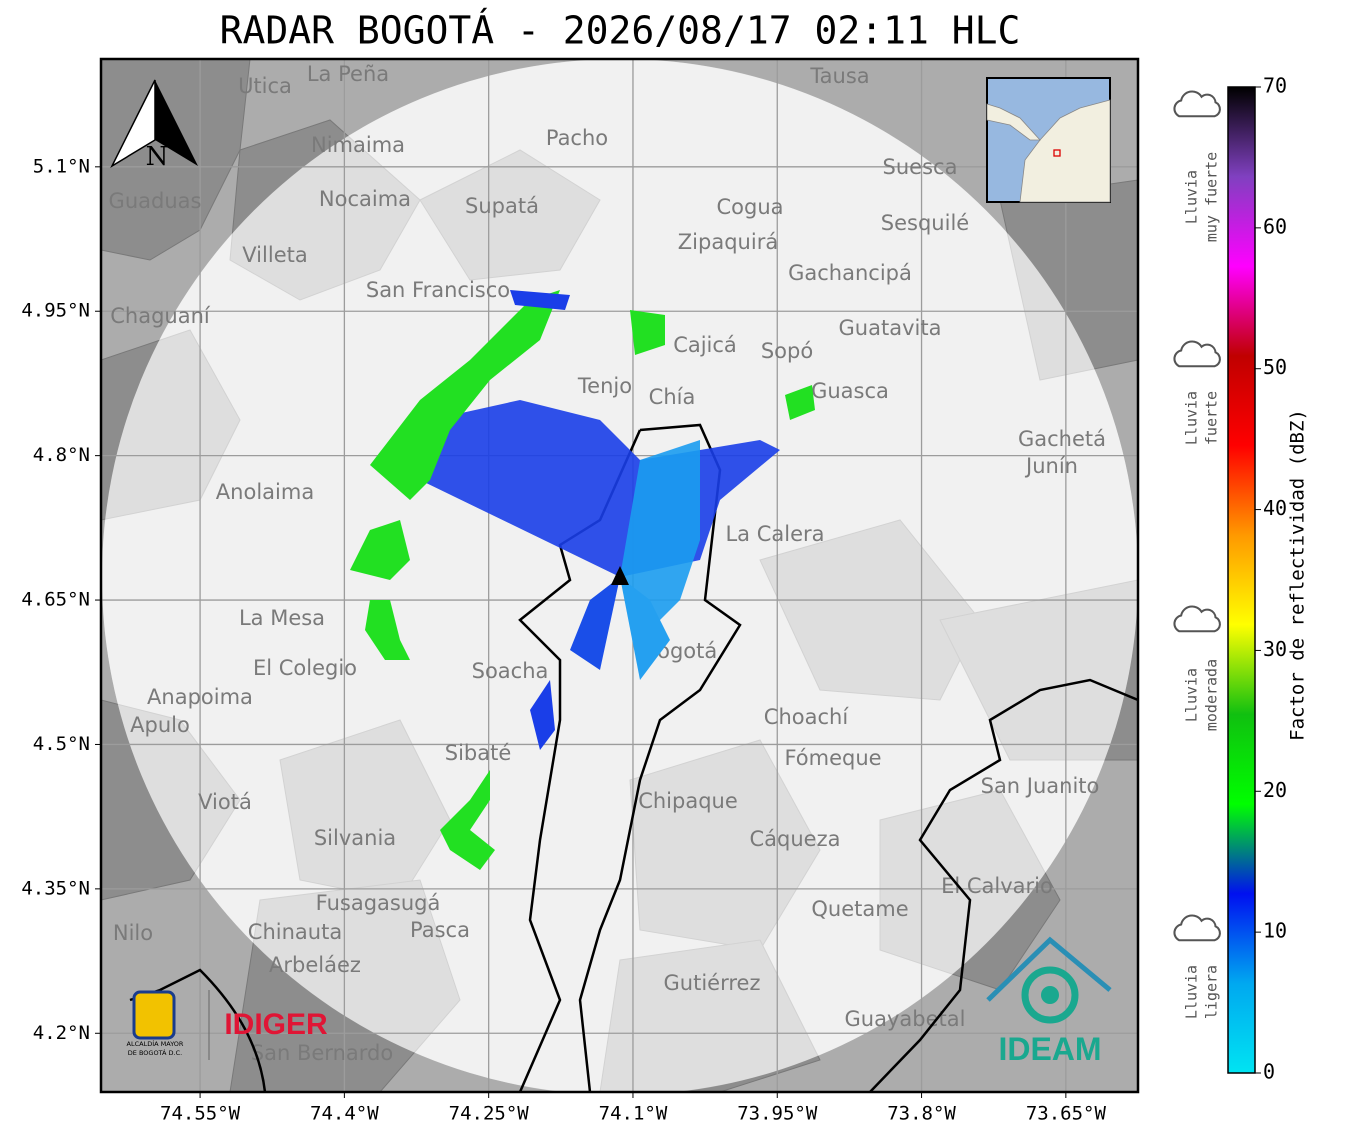 The width and height of the screenshot is (1349, 1139). Describe the element at coordinates (712, 983) in the screenshot. I see `place-label: Gutiérrez` at that location.